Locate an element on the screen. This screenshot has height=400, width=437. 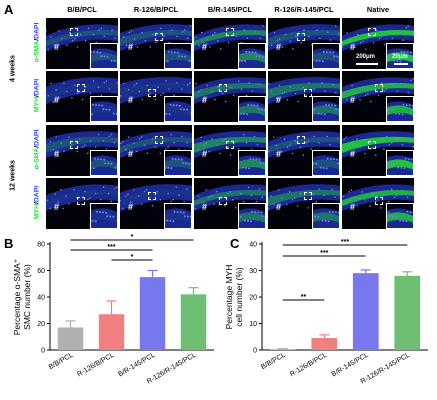
column-header: B/R-145/PCL is located at coordinates (230, 9).